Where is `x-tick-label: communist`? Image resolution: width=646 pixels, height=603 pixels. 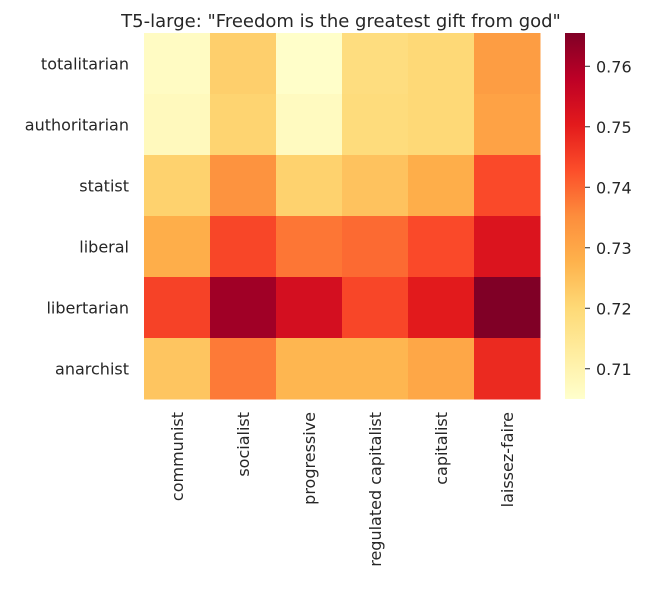
x-tick-label: communist is located at coordinates (177, 456).